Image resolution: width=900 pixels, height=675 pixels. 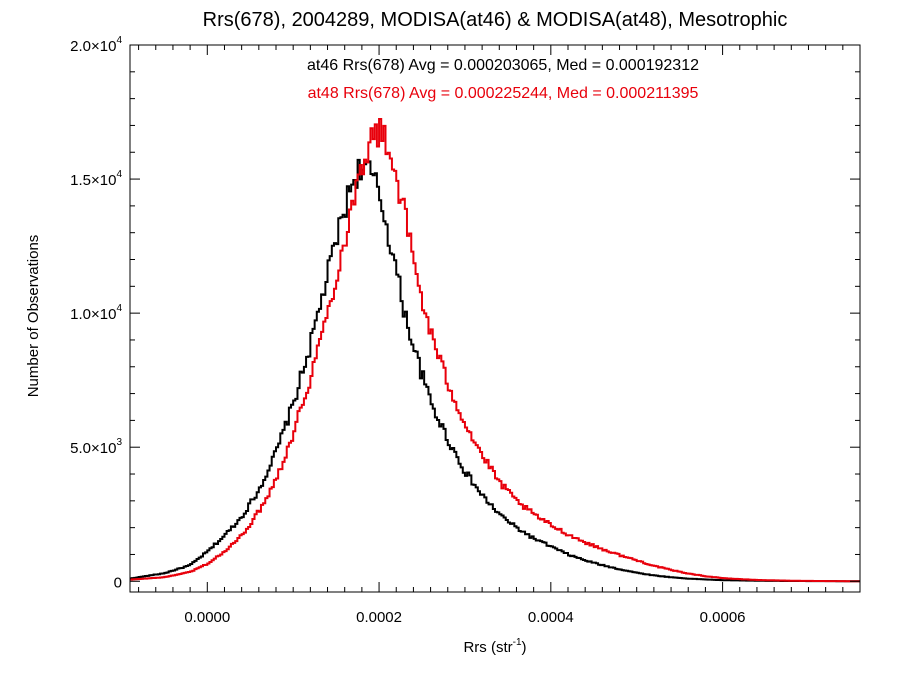 What do you see at coordinates (96, 313) in the screenshot?
I see `y-tick-label: 1.0×10⁴` at bounding box center [96, 313].